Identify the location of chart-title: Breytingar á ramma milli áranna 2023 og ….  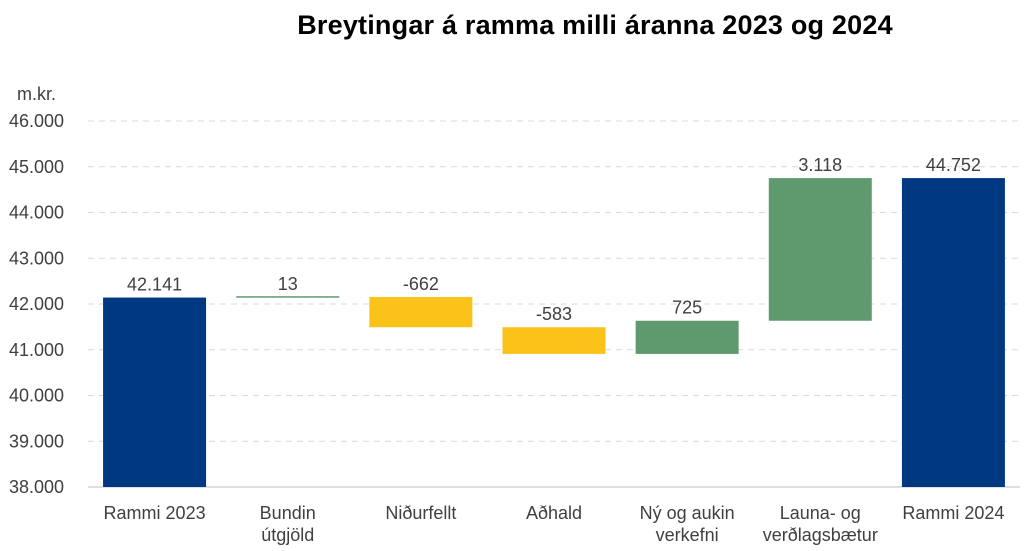
(595, 25).